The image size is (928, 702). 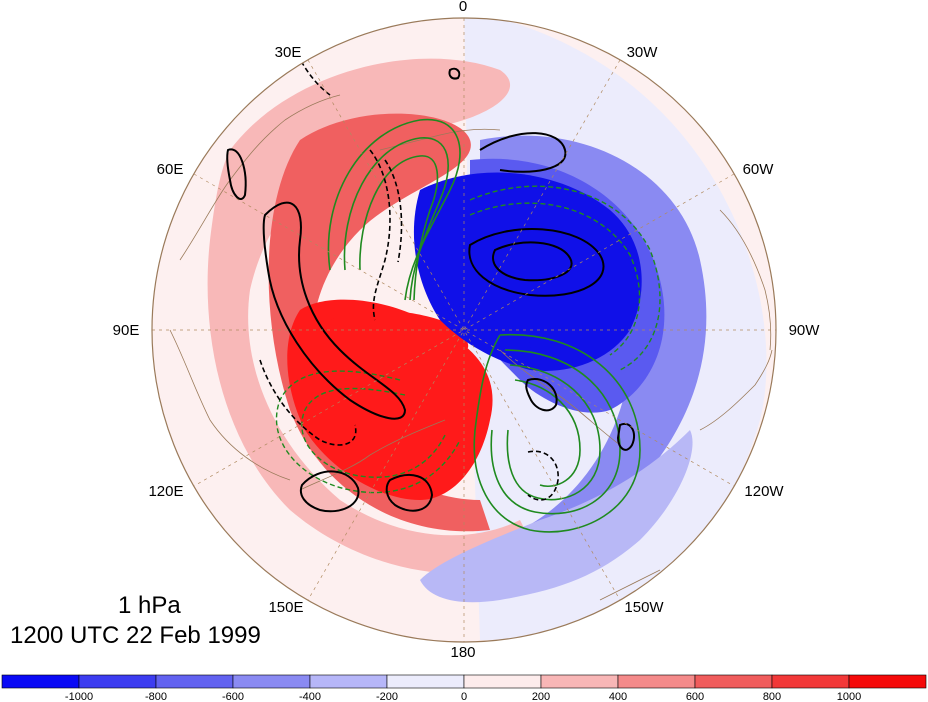 I want to click on lon-label-90w: 90W, so click(x=805, y=330).